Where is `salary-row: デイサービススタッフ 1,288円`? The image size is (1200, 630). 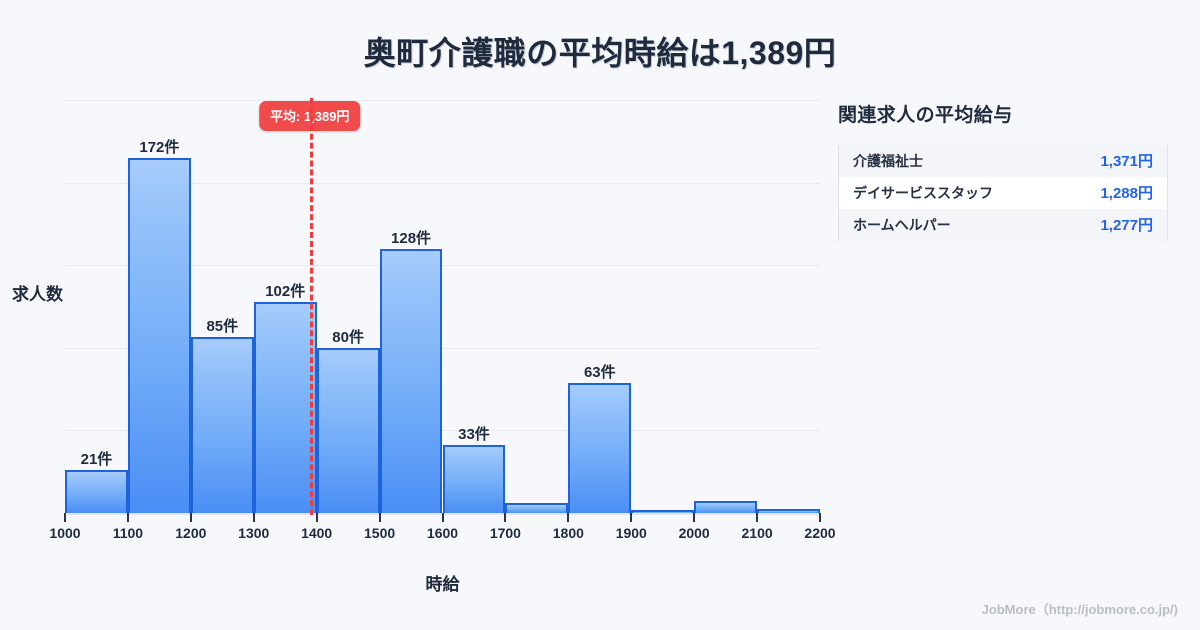
salary-row: デイサービススタッフ 1,288円 is located at coordinates (1003, 193).